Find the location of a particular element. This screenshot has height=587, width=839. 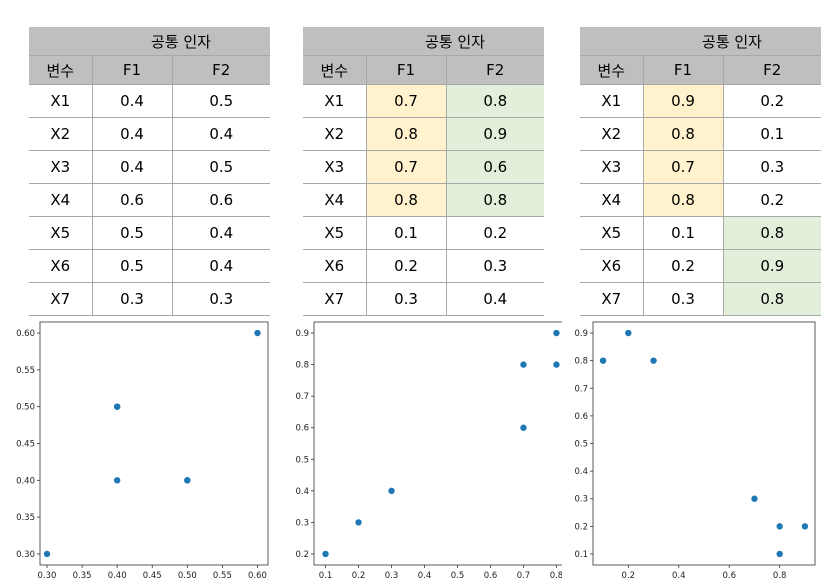

f2-cell: 0.1 is located at coordinates (772, 134).